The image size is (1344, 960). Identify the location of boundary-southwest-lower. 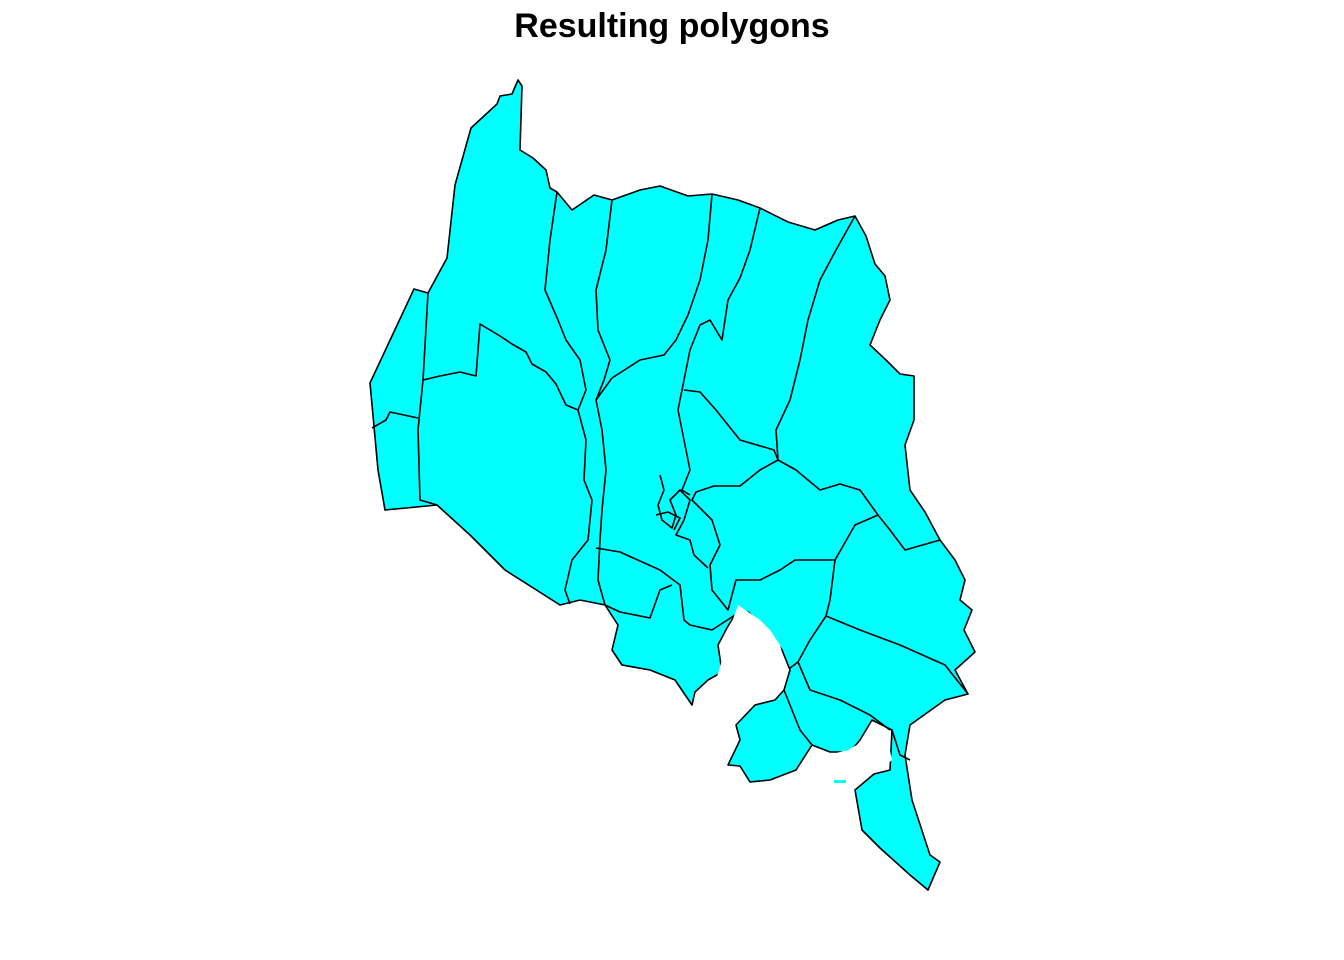
(638, 601).